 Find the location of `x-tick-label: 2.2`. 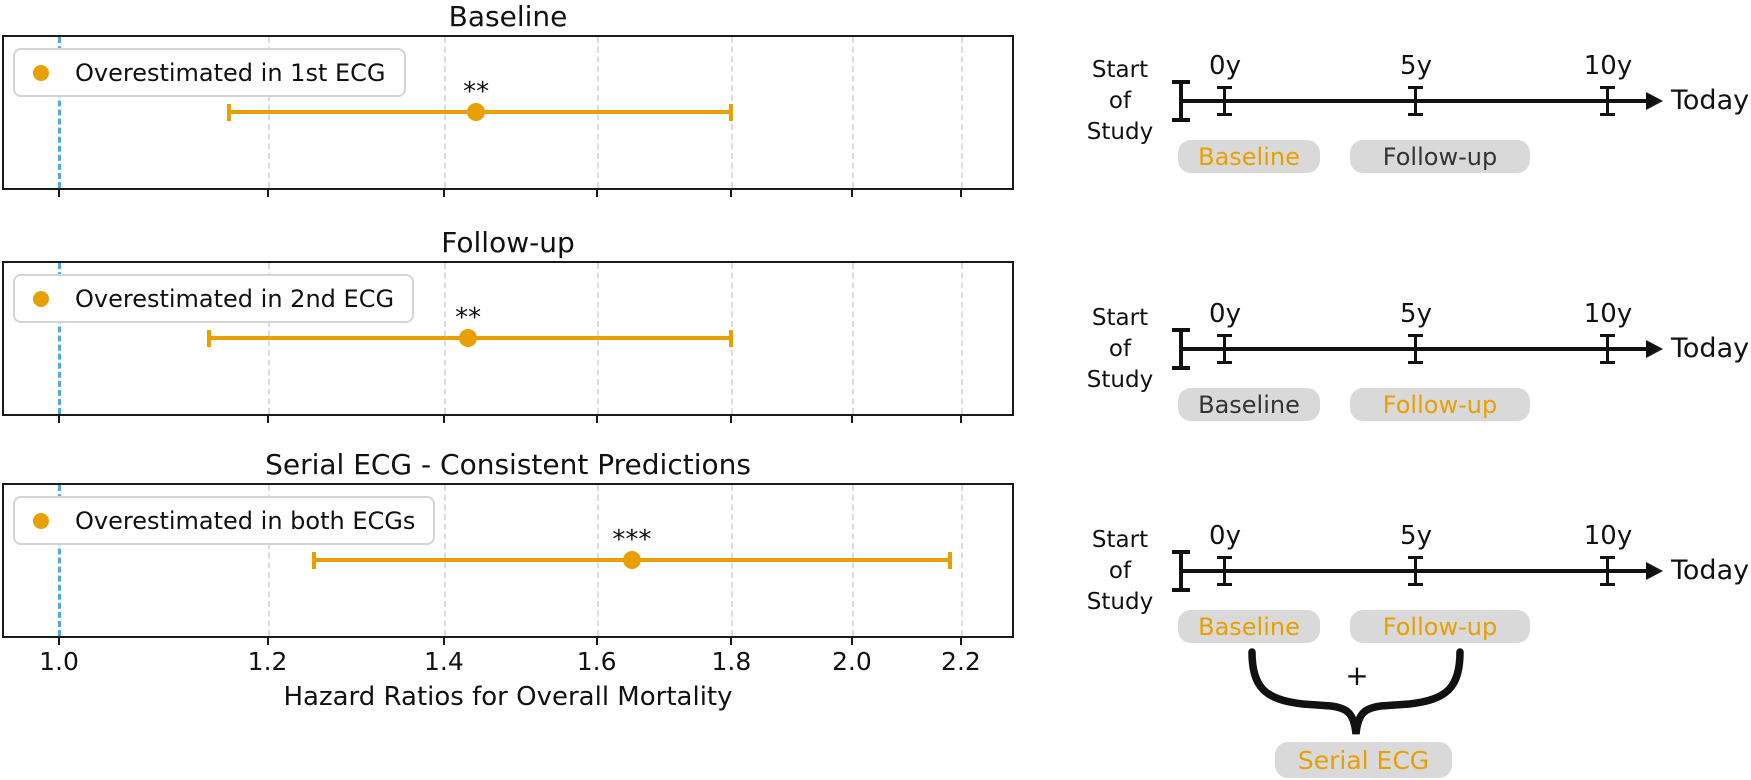

x-tick-label: 2.2 is located at coordinates (961, 661).